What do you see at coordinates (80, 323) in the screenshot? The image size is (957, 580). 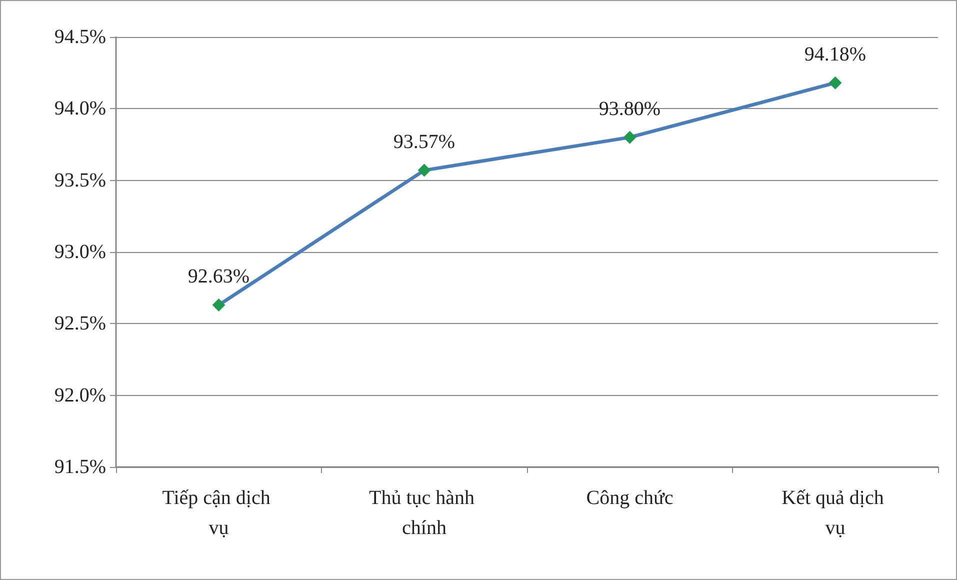 I see `y-tick-label: 92.5%` at bounding box center [80, 323].